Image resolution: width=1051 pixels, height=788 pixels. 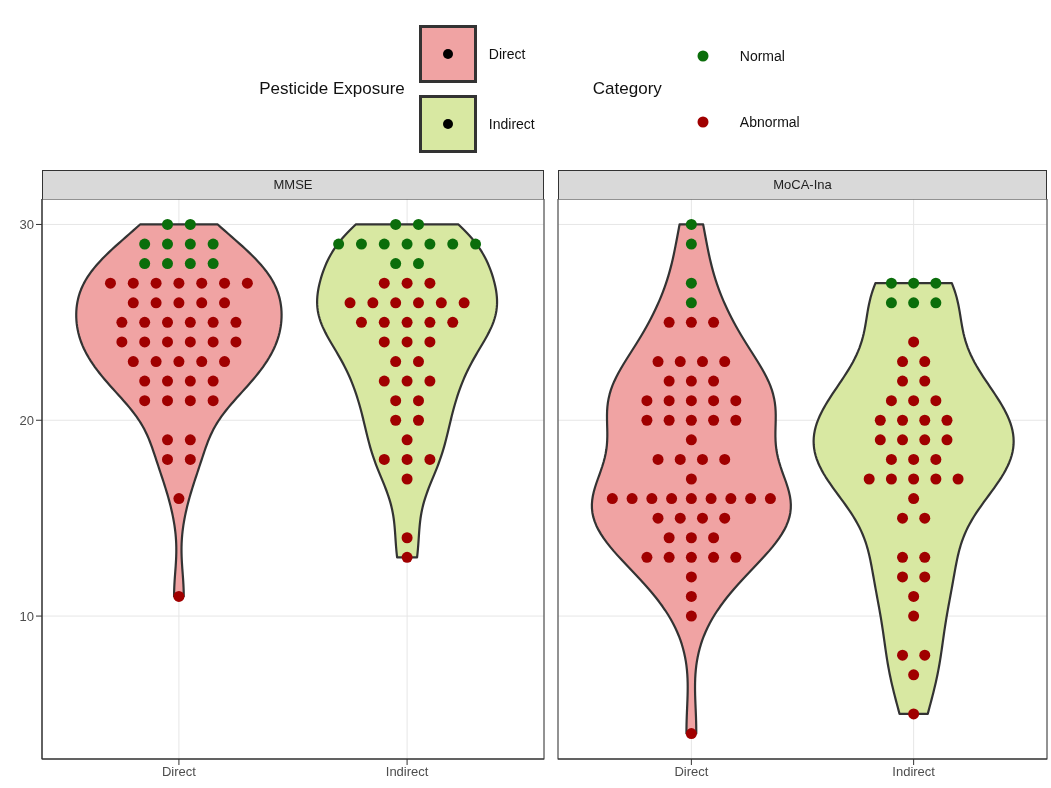 I want to click on y-tick-label: 20, so click(x=26, y=420).